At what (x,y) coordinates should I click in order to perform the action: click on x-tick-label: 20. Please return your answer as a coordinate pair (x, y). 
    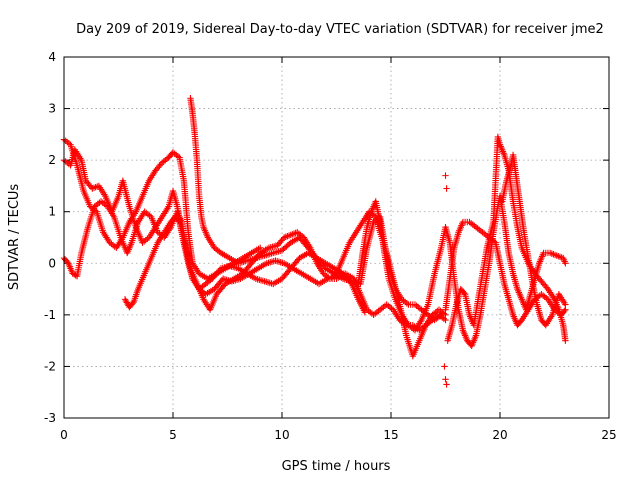
    Looking at the image, I should click on (499, 435).